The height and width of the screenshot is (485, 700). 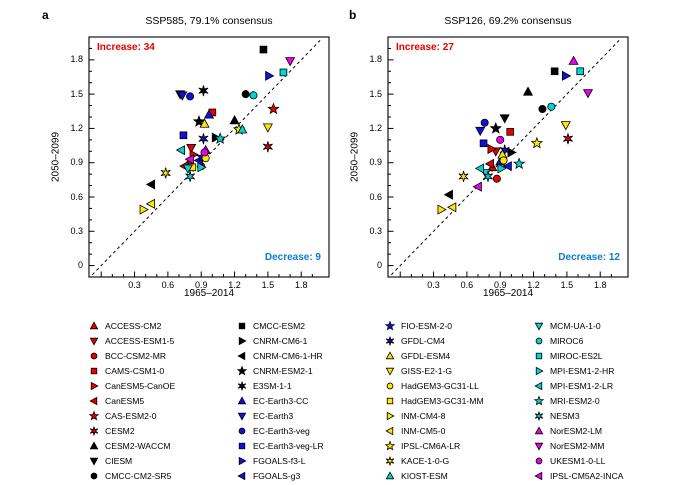 What do you see at coordinates (288, 445) in the screenshot?
I see `legend-model-label: EC-Earth3-veg-LR` at bounding box center [288, 445].